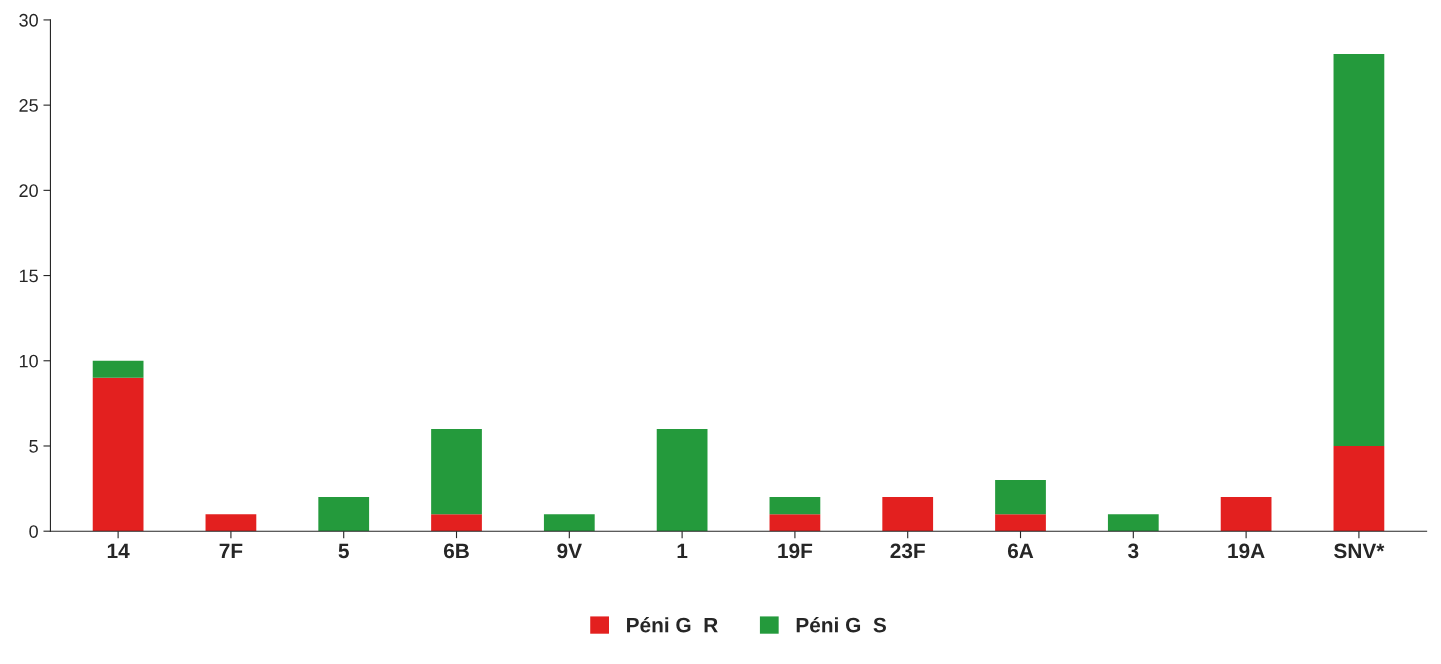 The width and height of the screenshot is (1441, 664). I want to click on x-tick-label: 7F, so click(231, 551).